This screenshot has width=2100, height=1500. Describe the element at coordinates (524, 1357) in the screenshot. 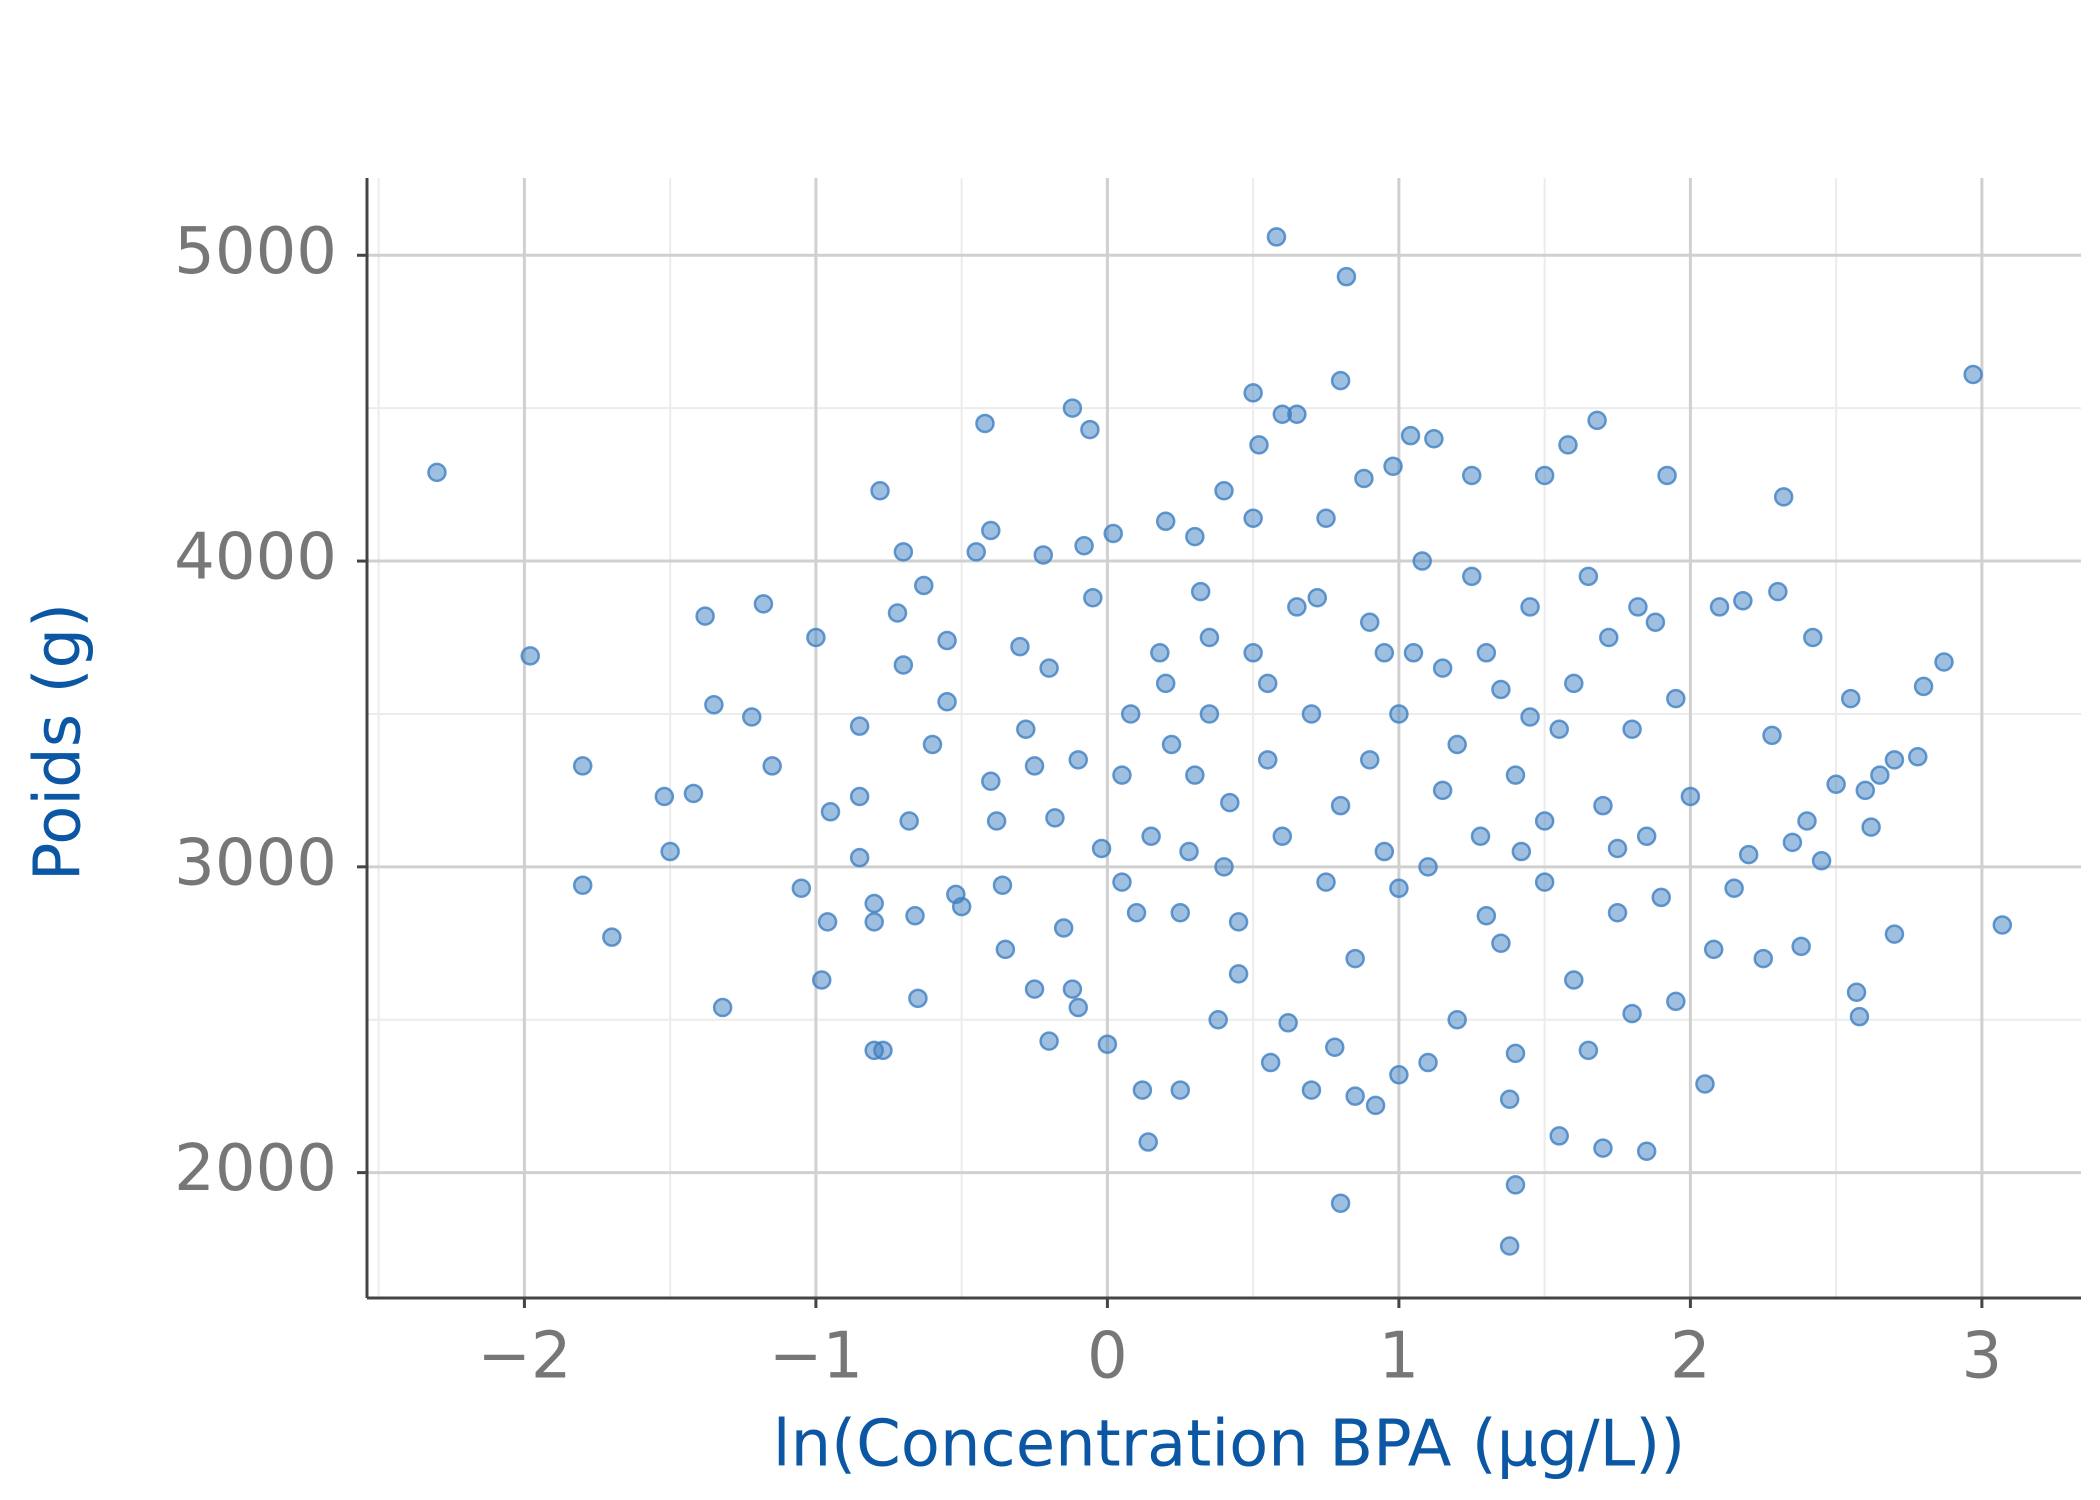

I see `x-tick-label: −2` at that location.